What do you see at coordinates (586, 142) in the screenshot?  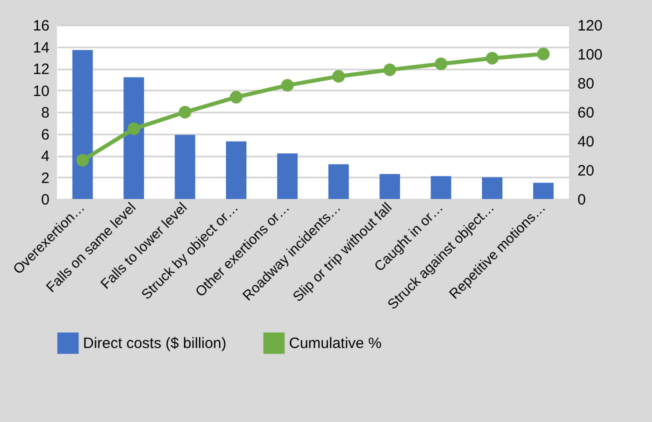 I see `y2-tick-label: 40` at bounding box center [586, 142].